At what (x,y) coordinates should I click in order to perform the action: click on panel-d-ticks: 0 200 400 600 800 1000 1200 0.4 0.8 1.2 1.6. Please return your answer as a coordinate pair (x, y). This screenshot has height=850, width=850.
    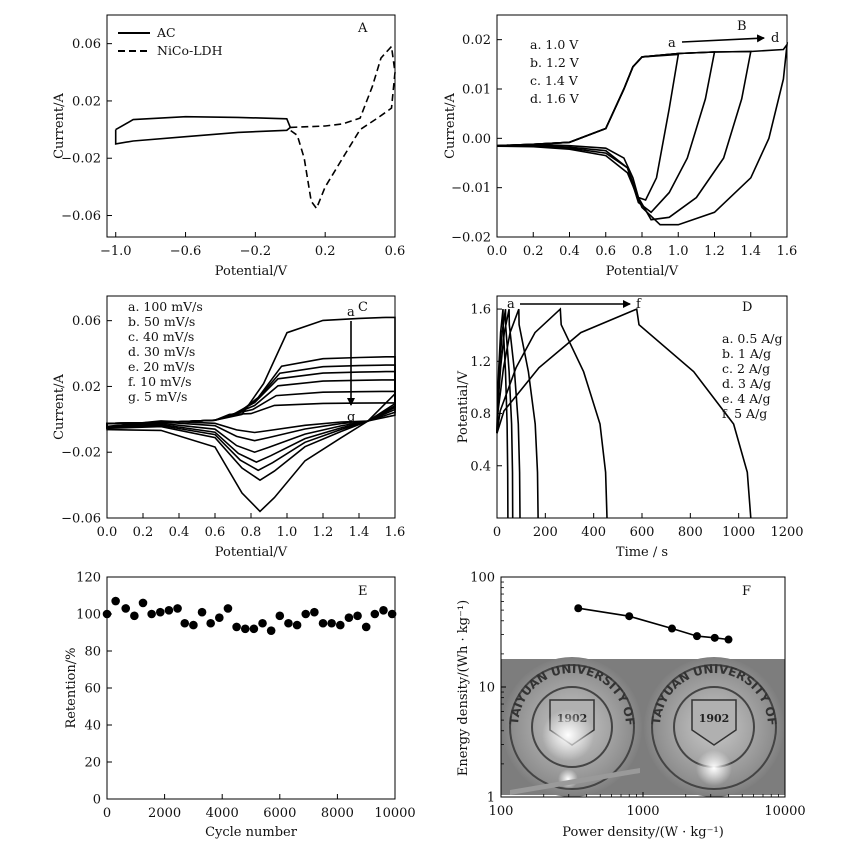
    Looking at the image, I should click on (636, 421).